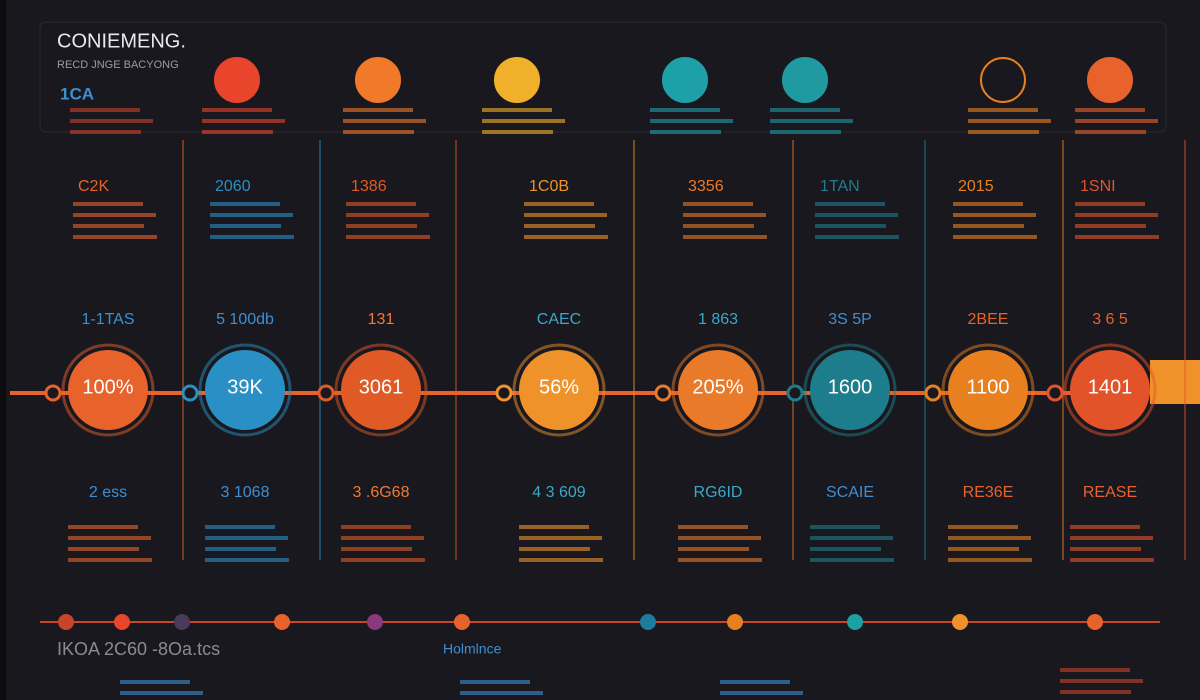  Describe the element at coordinates (118, 65) in the screenshot. I see `subtitle: RECD JNGE BACYONG` at that location.